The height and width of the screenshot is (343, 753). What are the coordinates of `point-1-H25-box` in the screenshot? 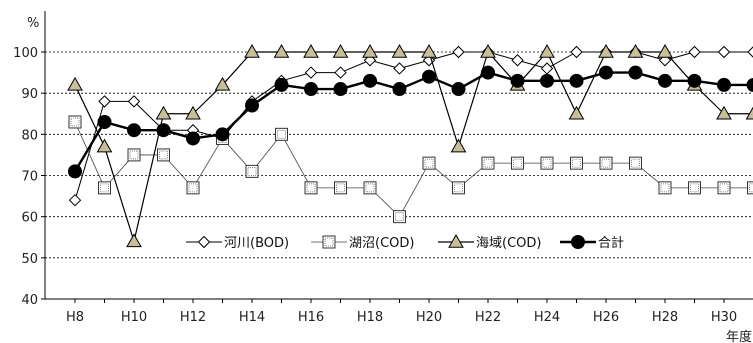 It's located at (576, 163).